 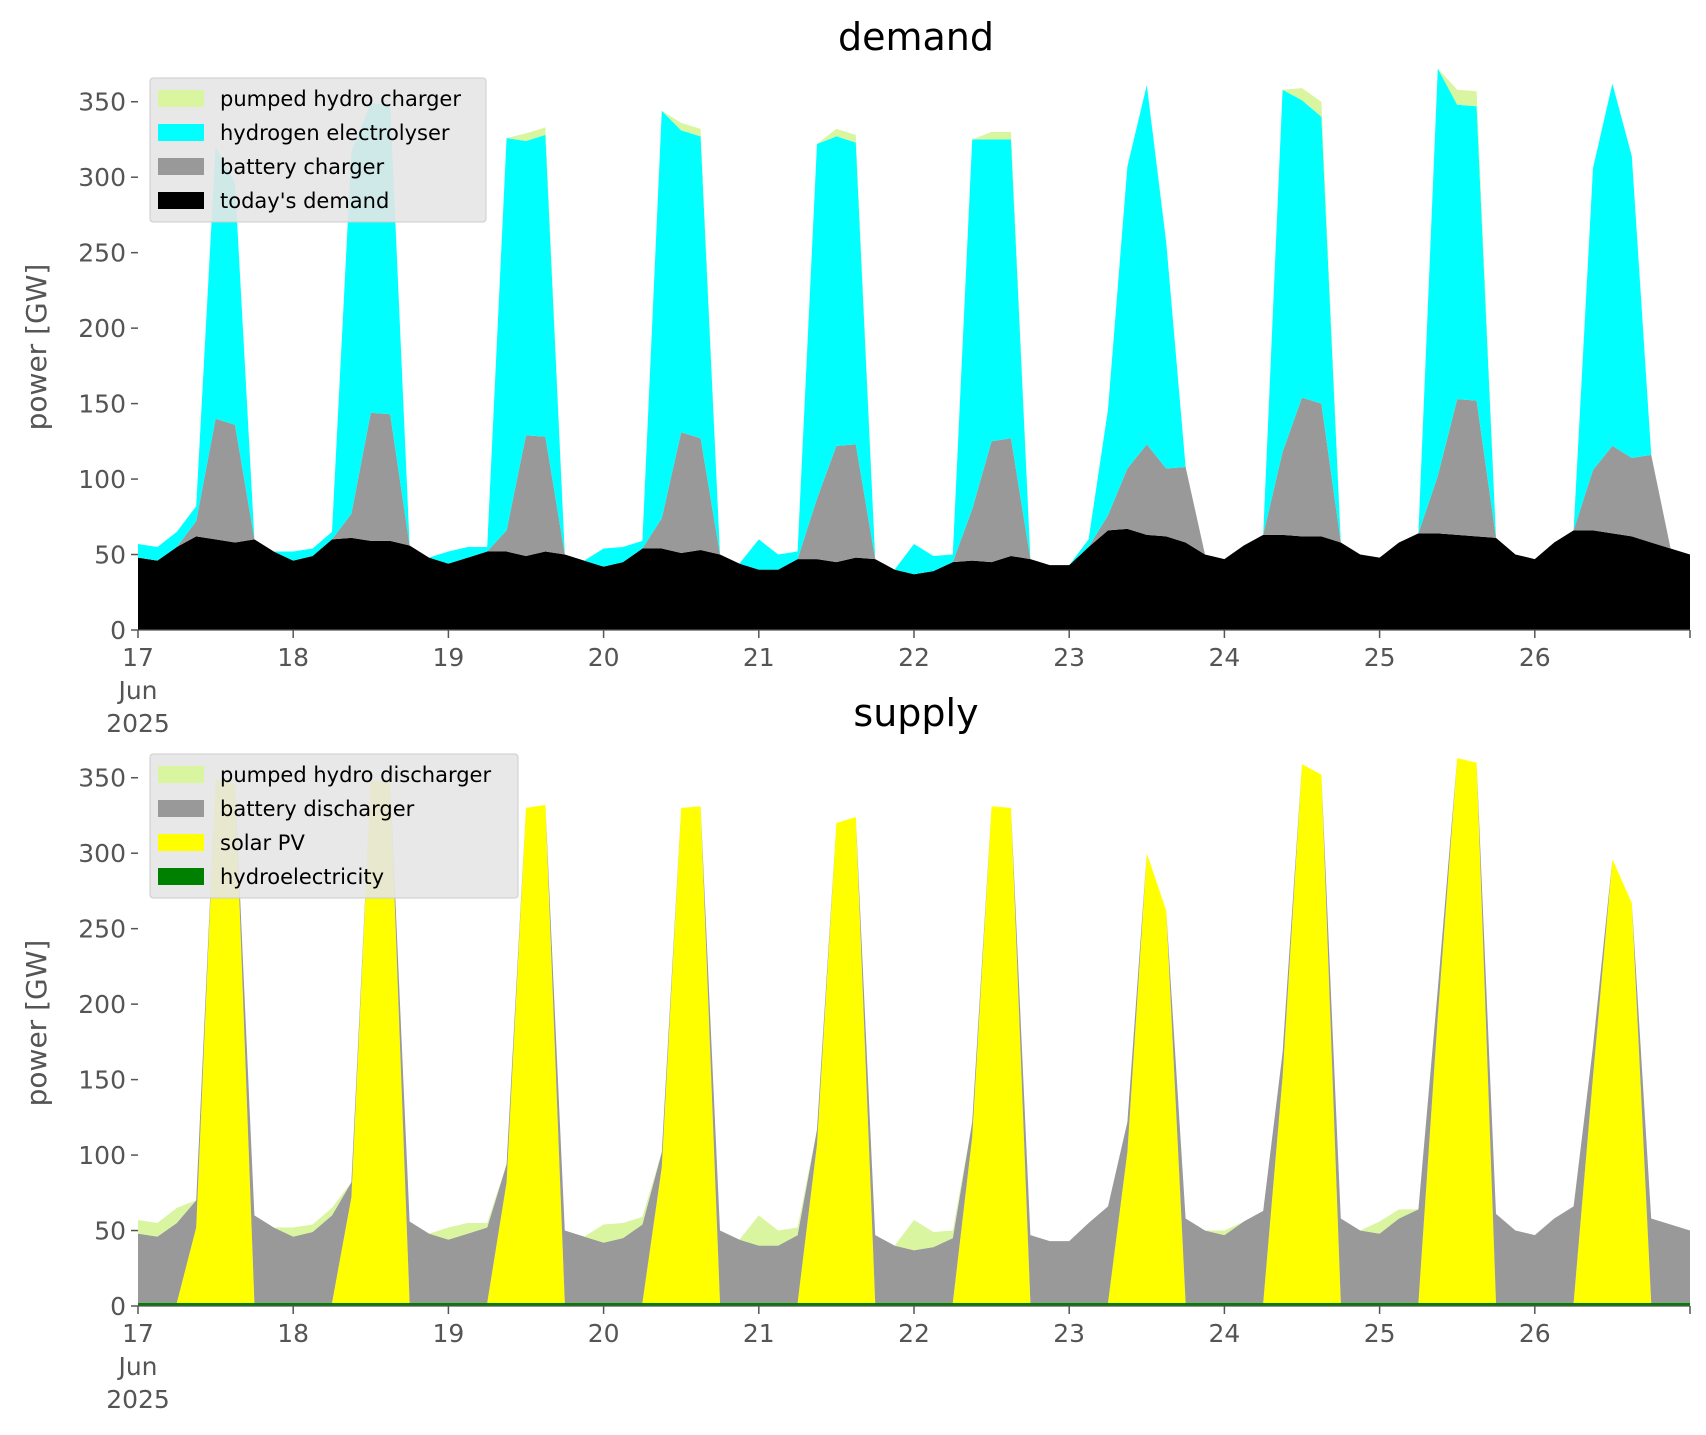 What do you see at coordinates (335, 133) in the screenshot?
I see `legend-label-hydrogen-electrolyser: hydrogen electrolyser` at bounding box center [335, 133].